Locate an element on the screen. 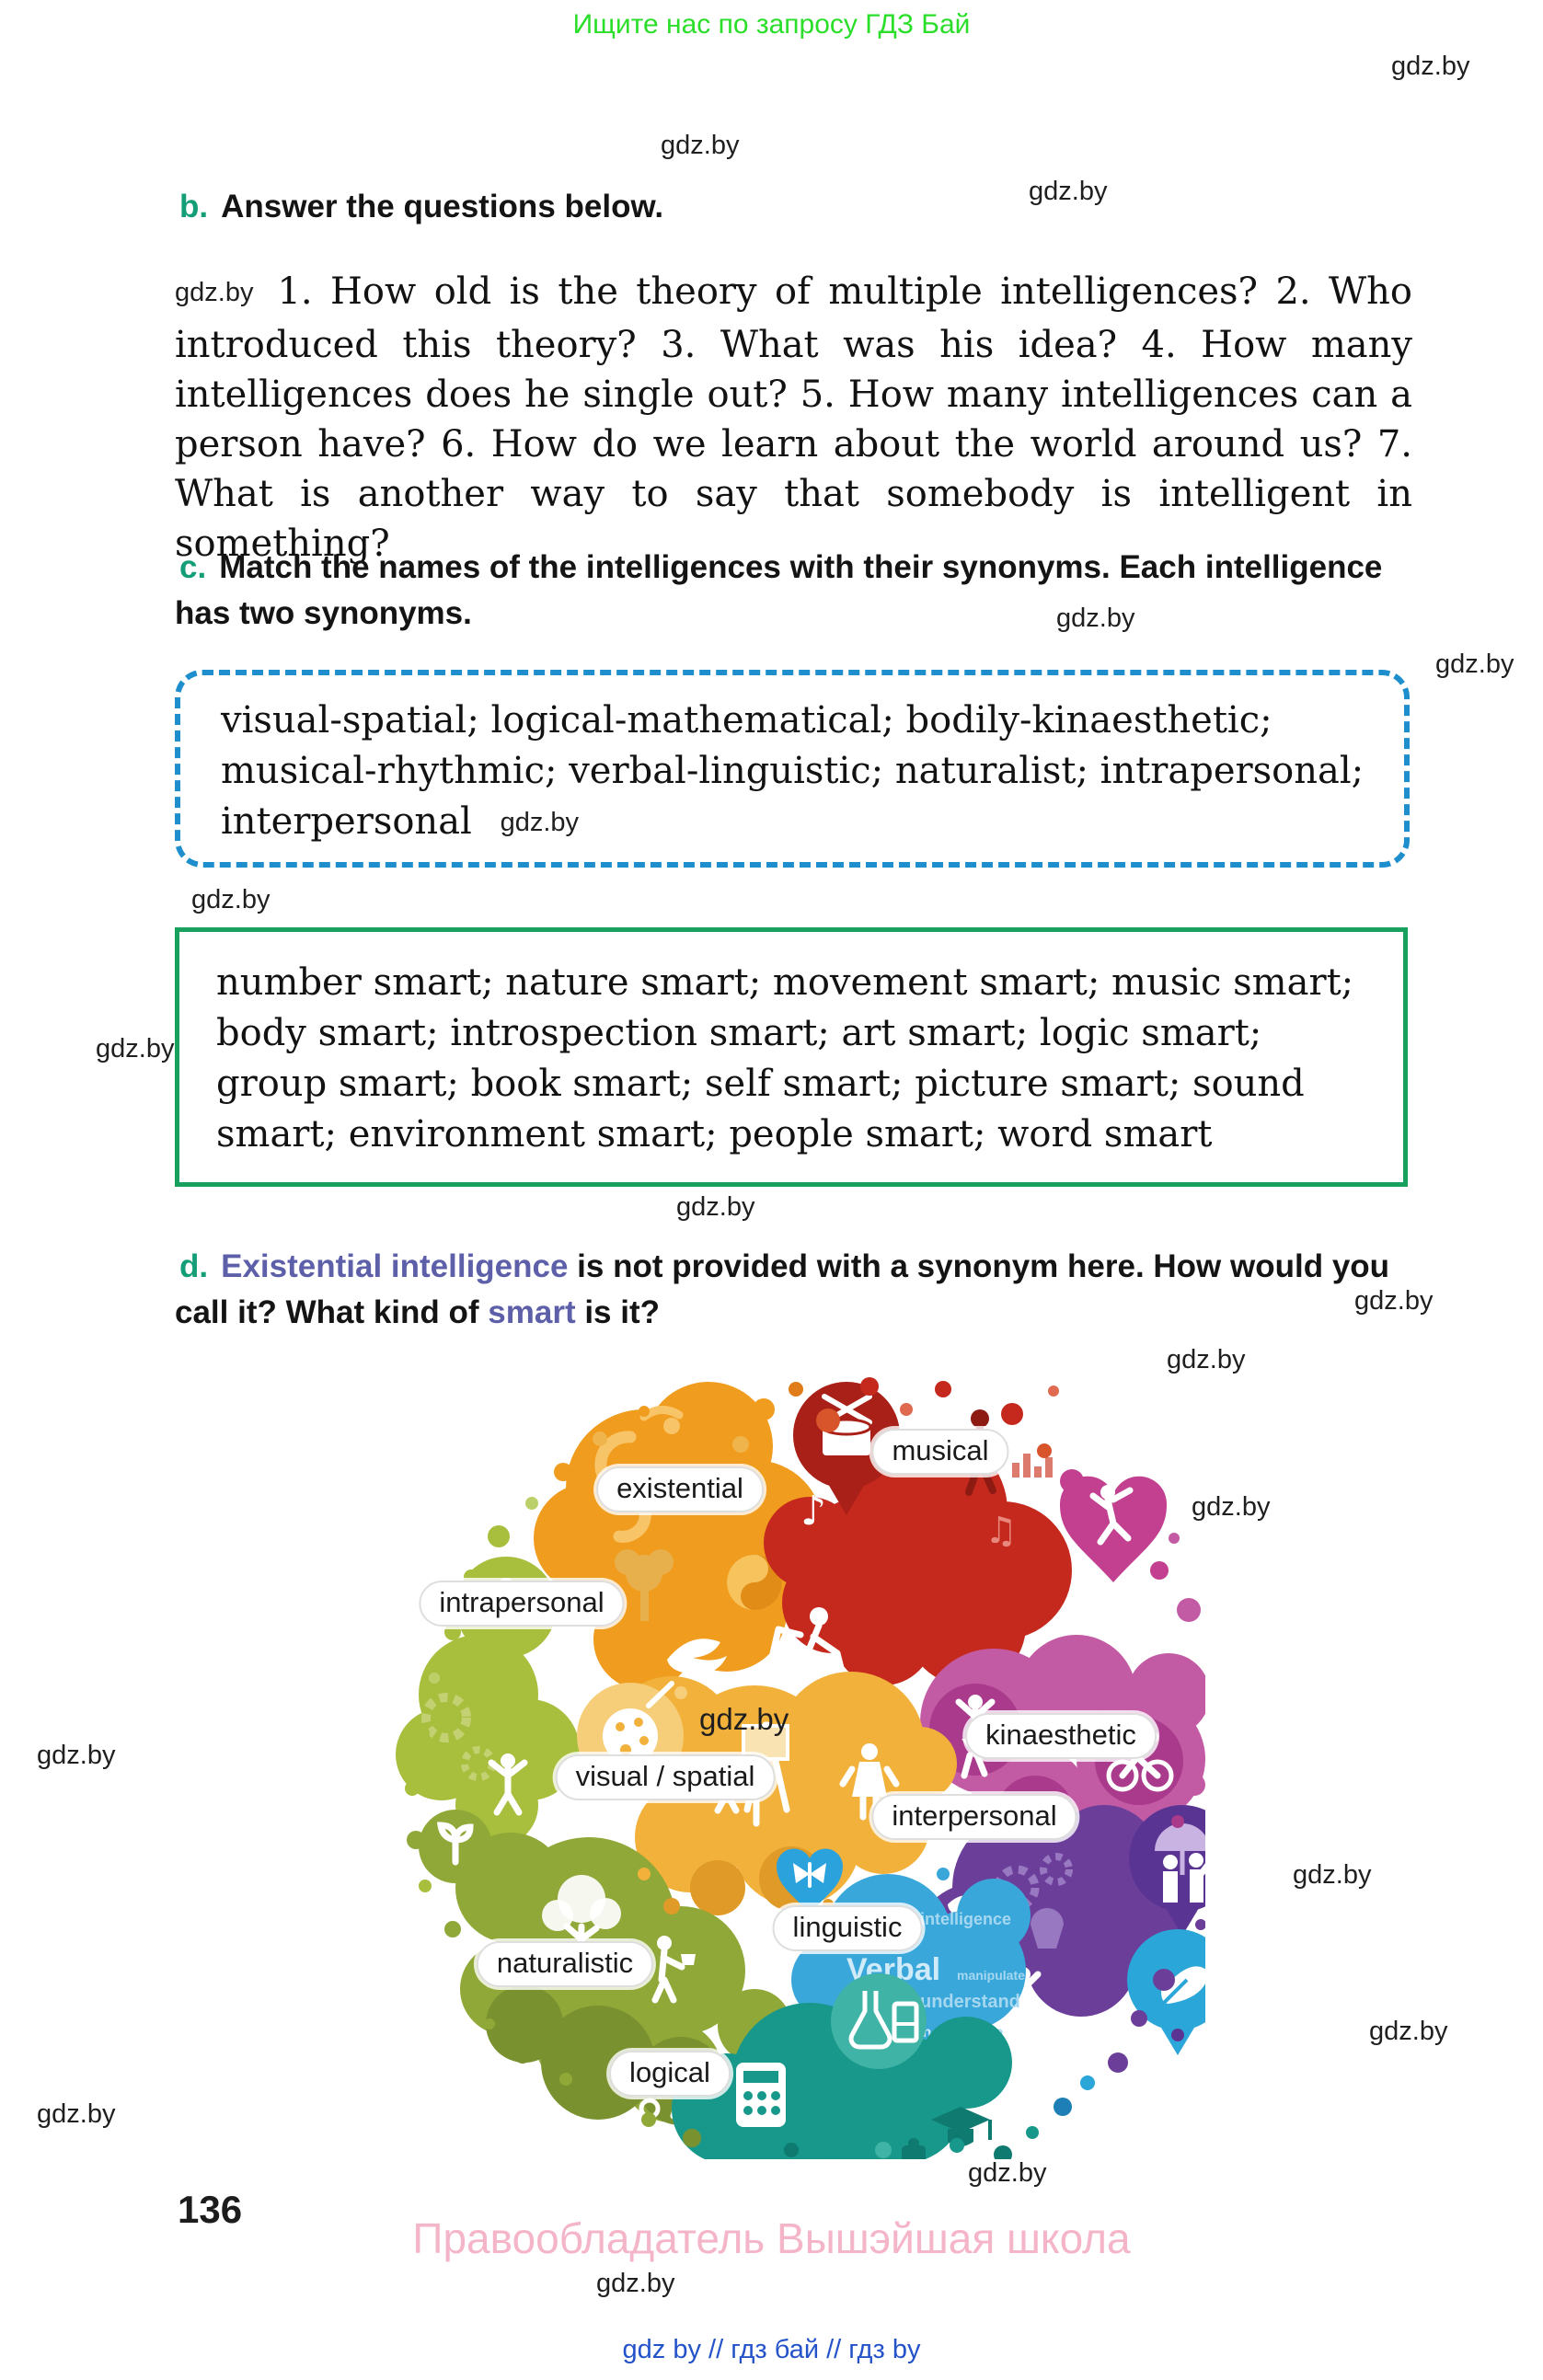 This screenshot has width=1543, height=2380. diagram-label-logical: logical is located at coordinates (670, 2074).